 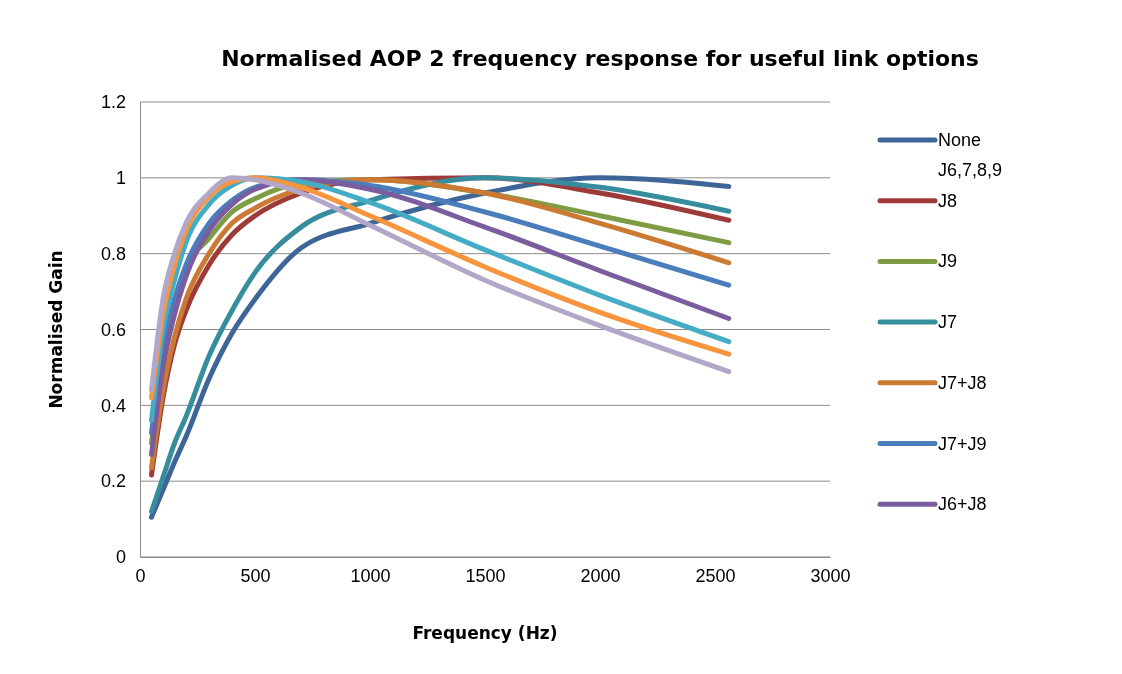 What do you see at coordinates (962, 382) in the screenshot?
I see `legend-label: J7+J8` at bounding box center [962, 382].